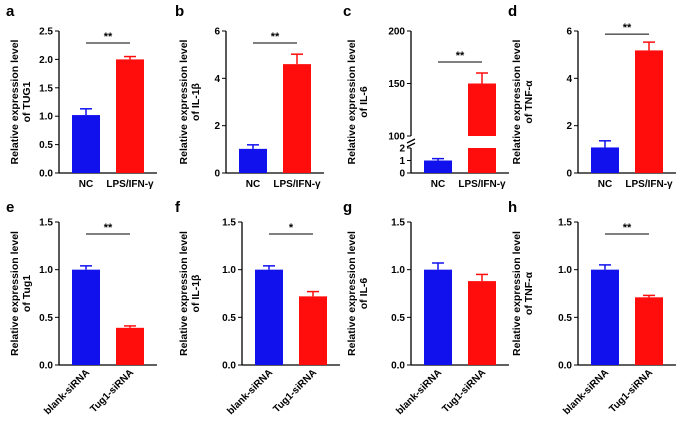 Image resolution: width=685 pixels, height=423 pixels. Describe the element at coordinates (46, 32) in the screenshot. I see `y-tick-label: 2.5` at that location.